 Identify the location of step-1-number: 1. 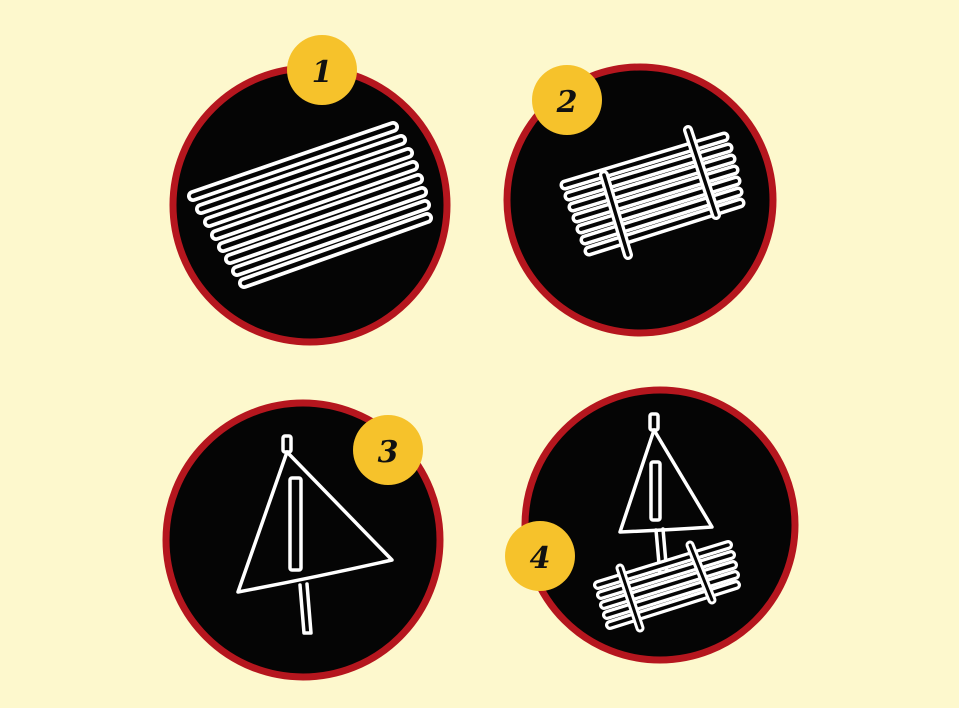
(322, 72).